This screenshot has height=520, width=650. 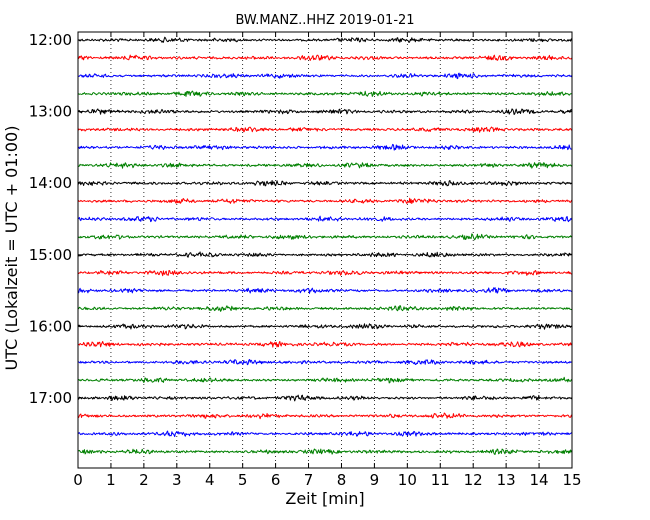 I want to click on x-tick-label: 7, so click(x=309, y=480).